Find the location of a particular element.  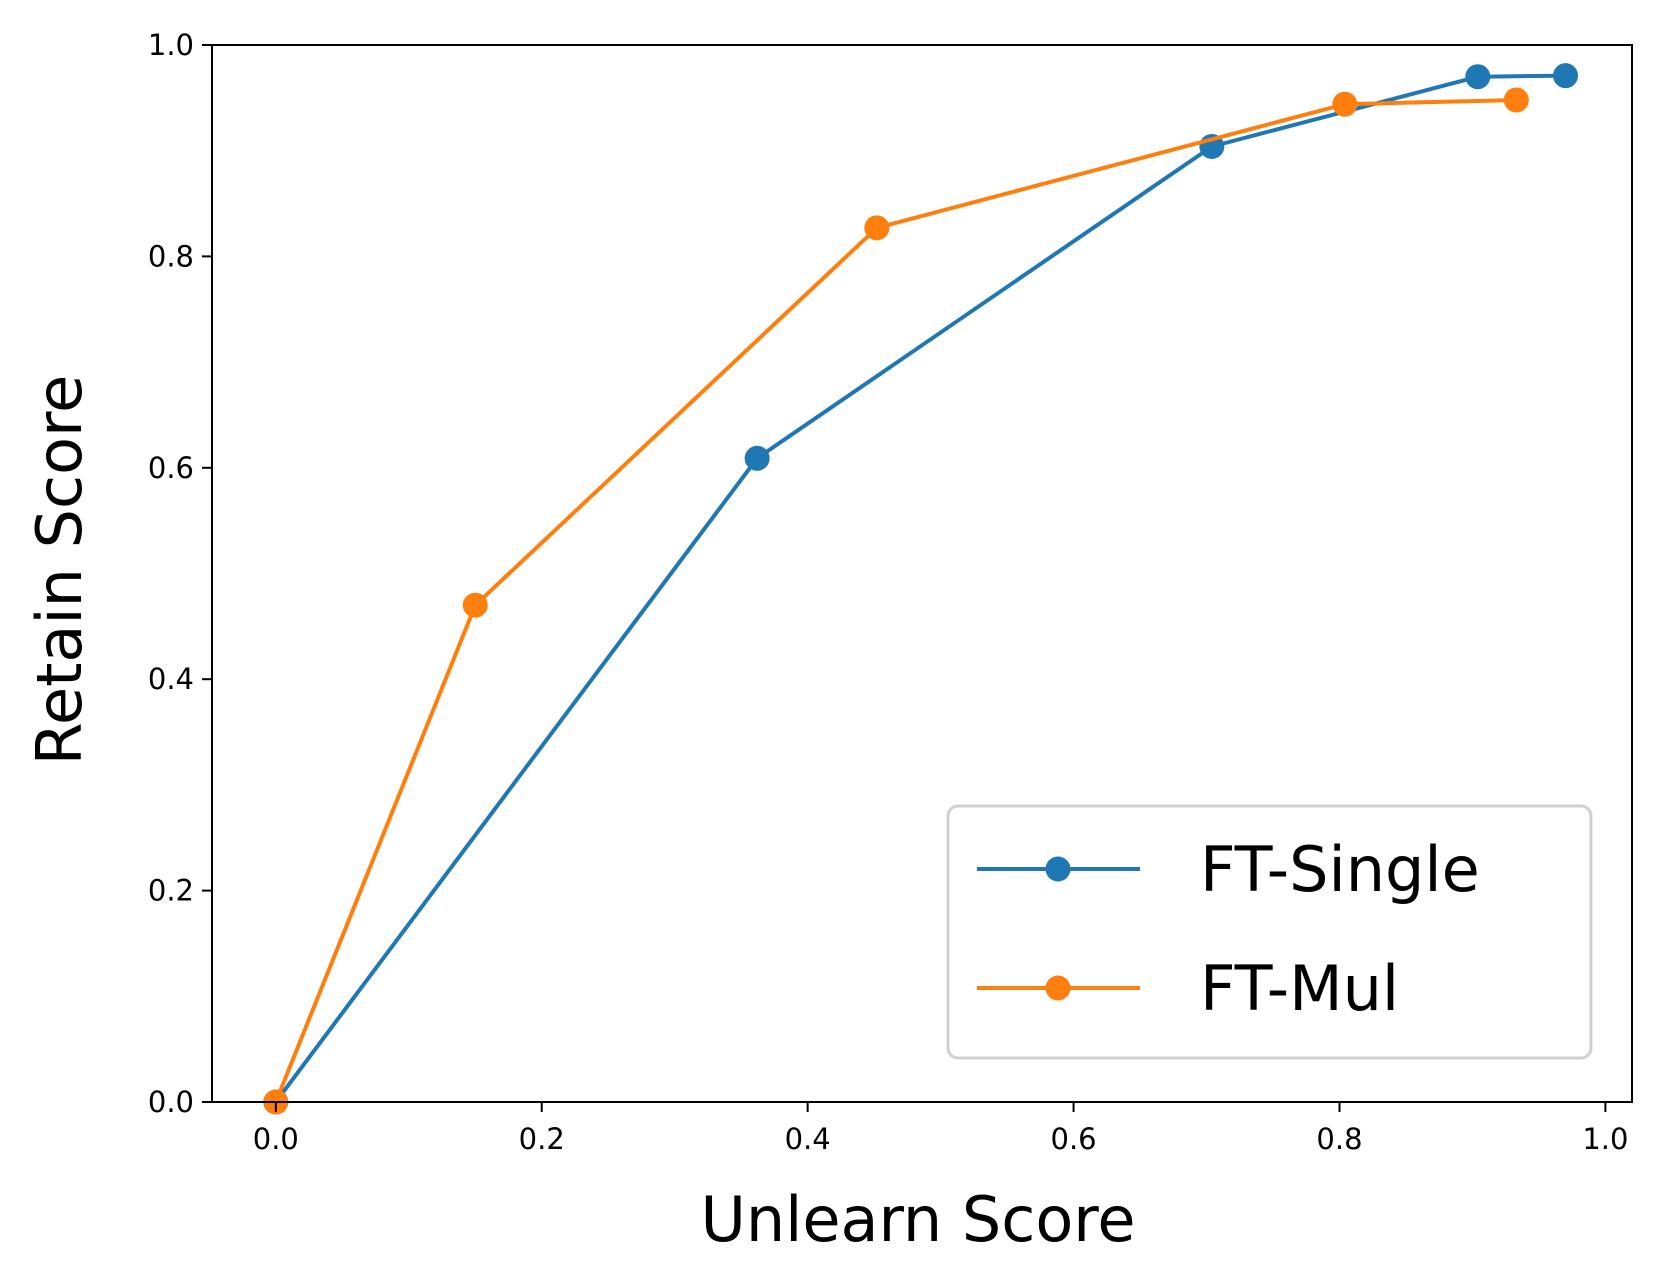

y-tick-label: 0.0 is located at coordinates (171, 1102).